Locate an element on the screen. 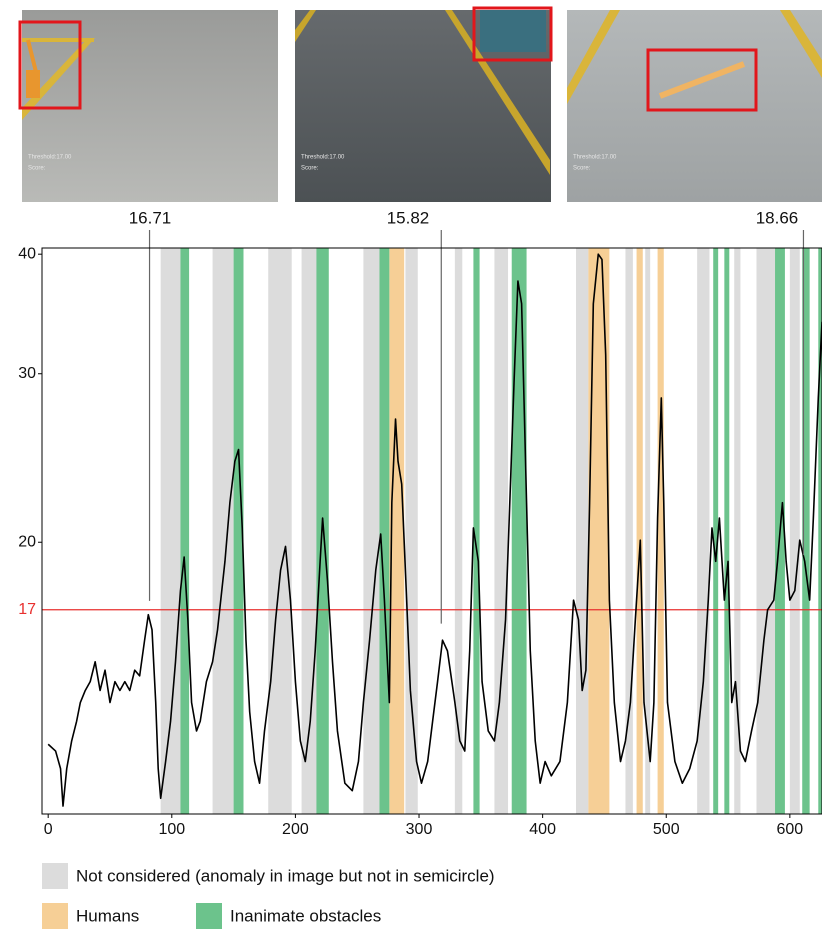 The height and width of the screenshot is (929, 822). x-tick-label: 0 is located at coordinates (48, 829).